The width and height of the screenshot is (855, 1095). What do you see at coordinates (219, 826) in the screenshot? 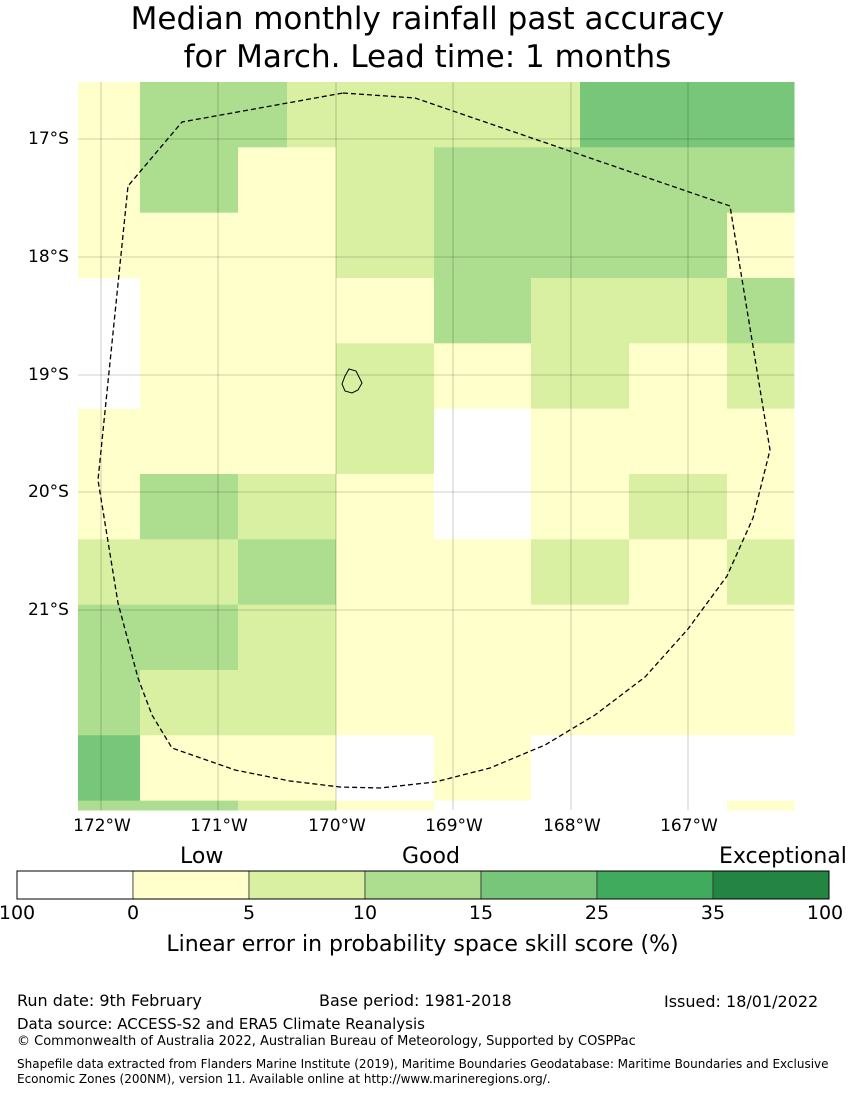
I see `lon-label-171w: 171°W` at bounding box center [219, 826].